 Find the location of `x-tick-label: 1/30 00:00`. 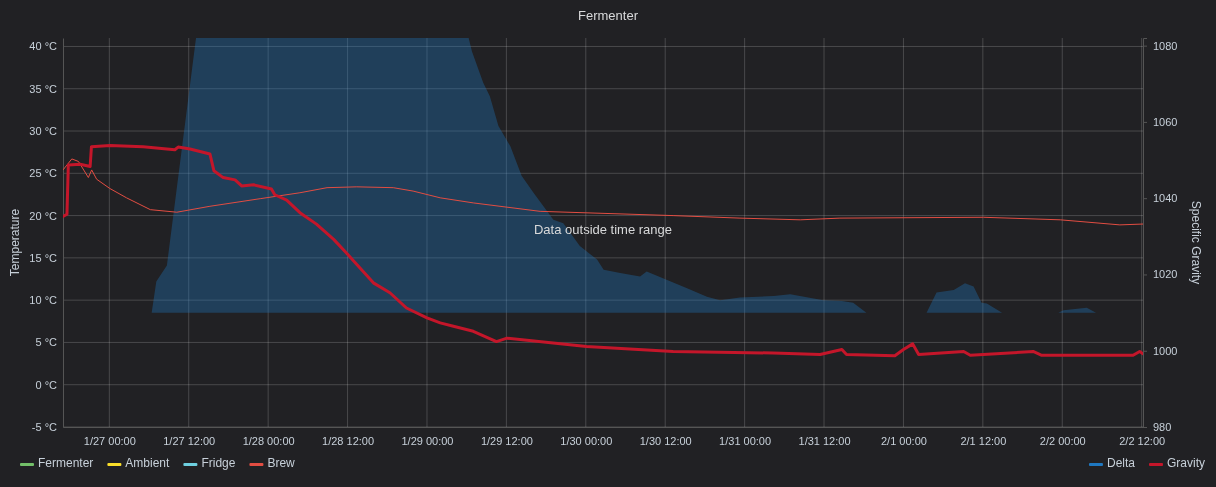

x-tick-label: 1/30 00:00 is located at coordinates (586, 440).